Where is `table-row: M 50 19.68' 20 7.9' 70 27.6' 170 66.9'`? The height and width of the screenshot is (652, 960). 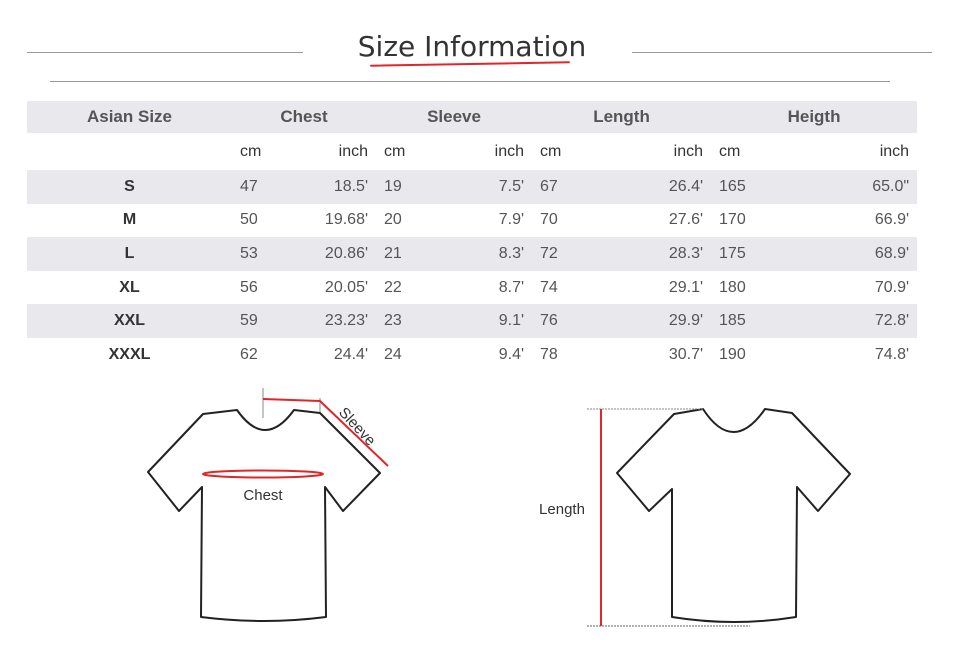 table-row: M 50 19.68' 20 7.9' 70 27.6' 170 66.9' is located at coordinates (472, 221).